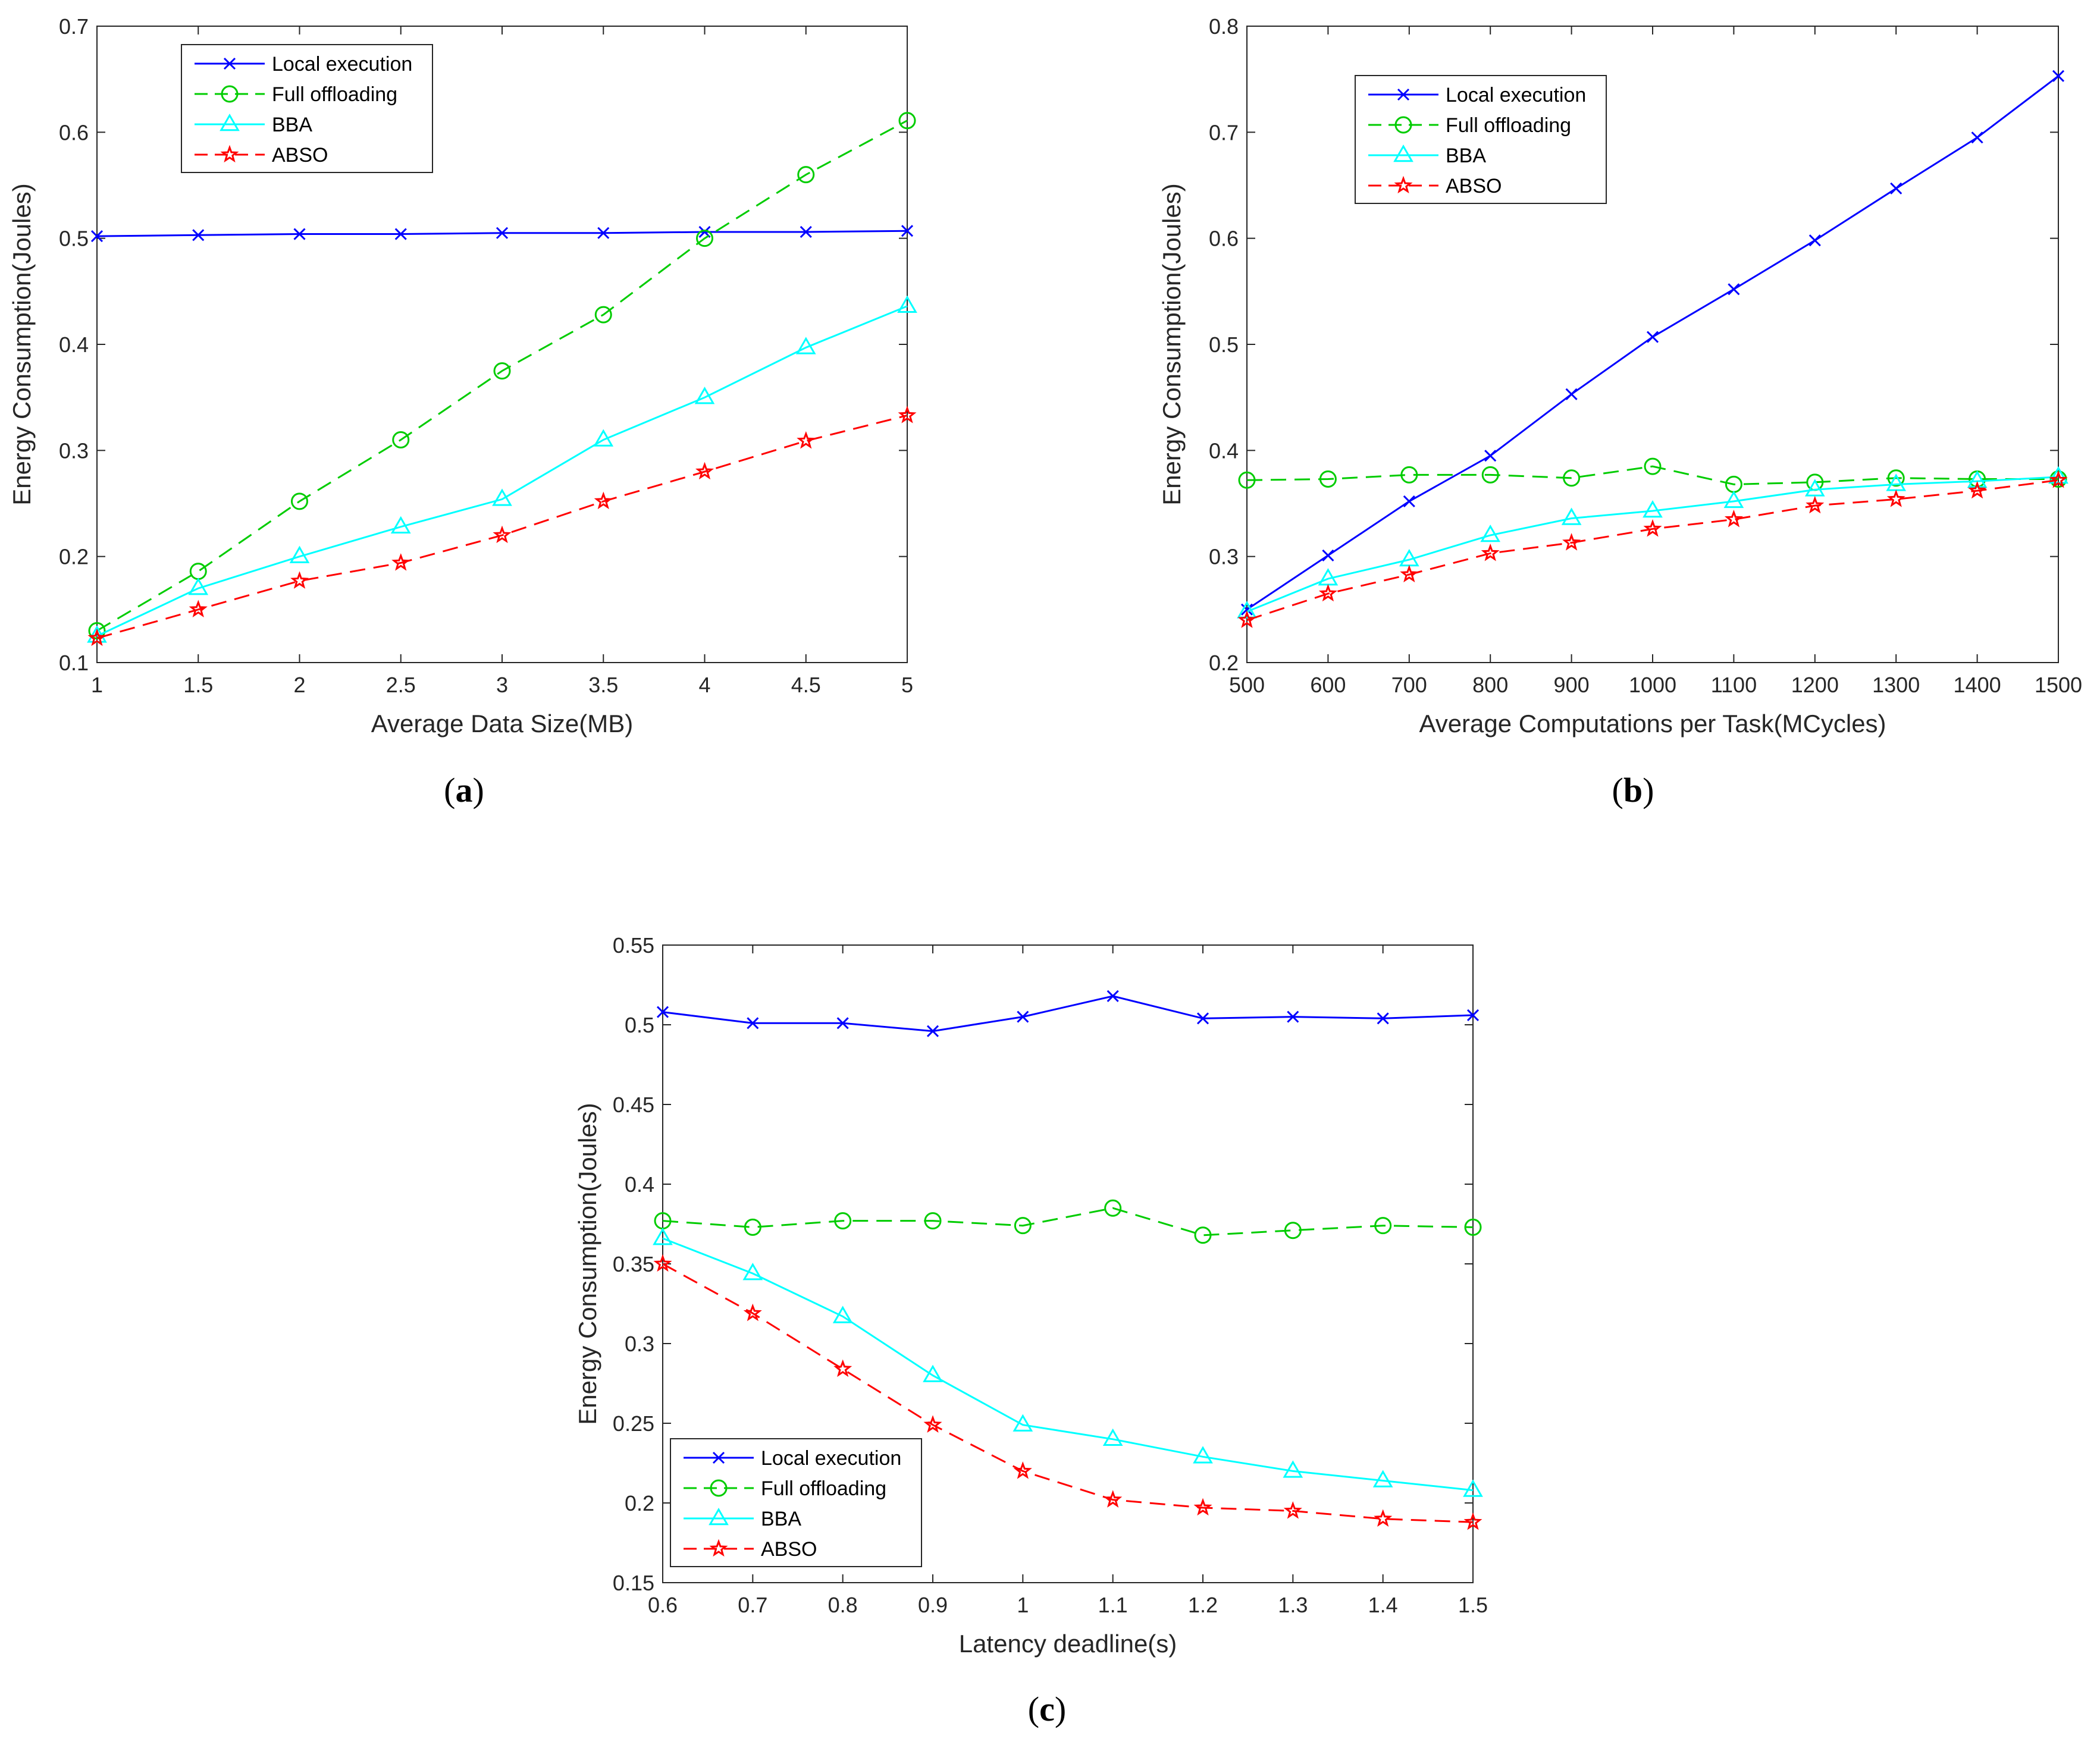 This screenshot has height=1748, width=2100. Describe the element at coordinates (633, 1264) in the screenshot. I see `y-tick-label: 0.35` at that location.